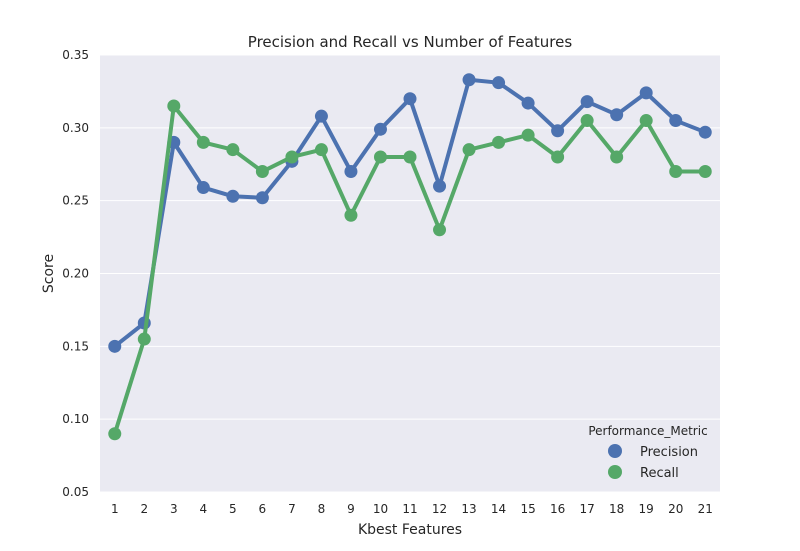  I want to click on legend-item: Recall, so click(643, 473).